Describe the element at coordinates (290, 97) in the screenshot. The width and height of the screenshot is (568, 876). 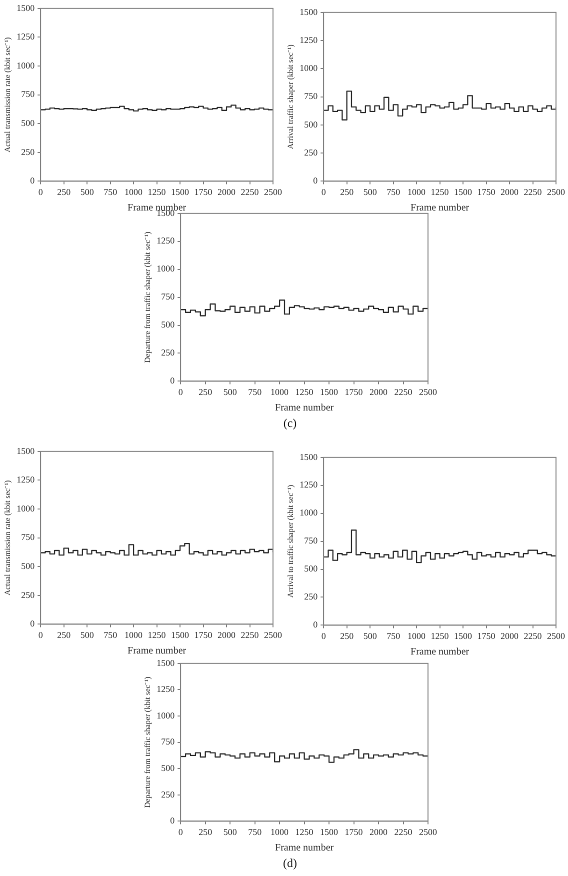
I see `y-axis-title: Arrival traffic shaper (kbit sec⁻¹)` at that location.